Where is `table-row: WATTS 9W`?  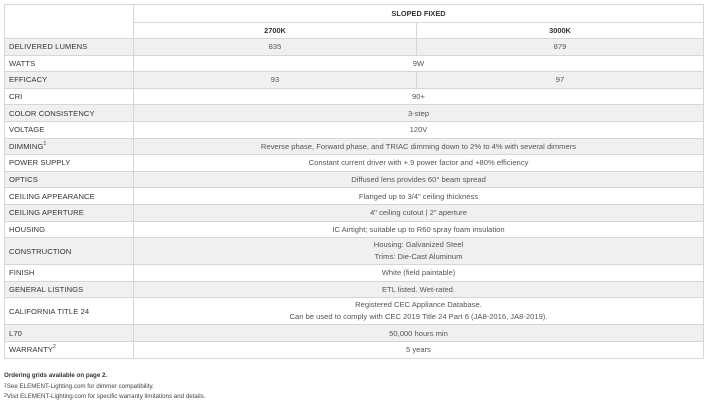 table-row: WATTS 9W is located at coordinates (354, 63).